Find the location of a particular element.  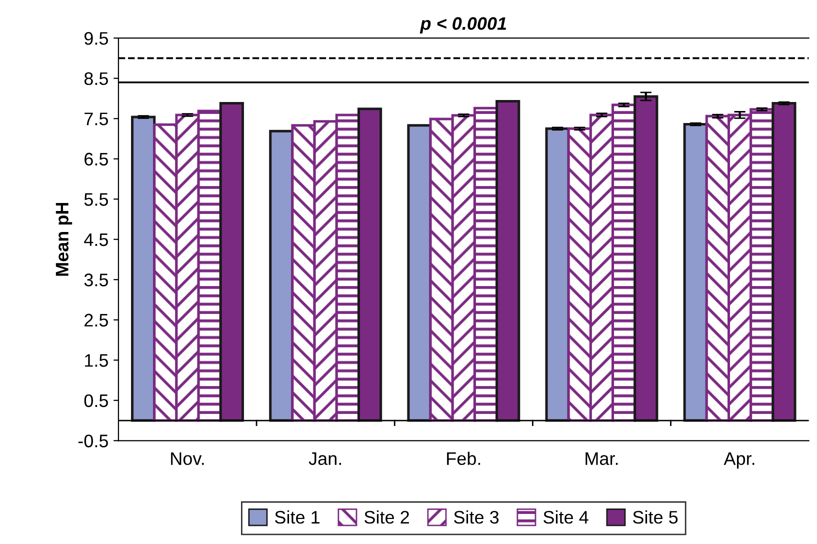

y-tick-label: 5.5 is located at coordinates (96, 199).